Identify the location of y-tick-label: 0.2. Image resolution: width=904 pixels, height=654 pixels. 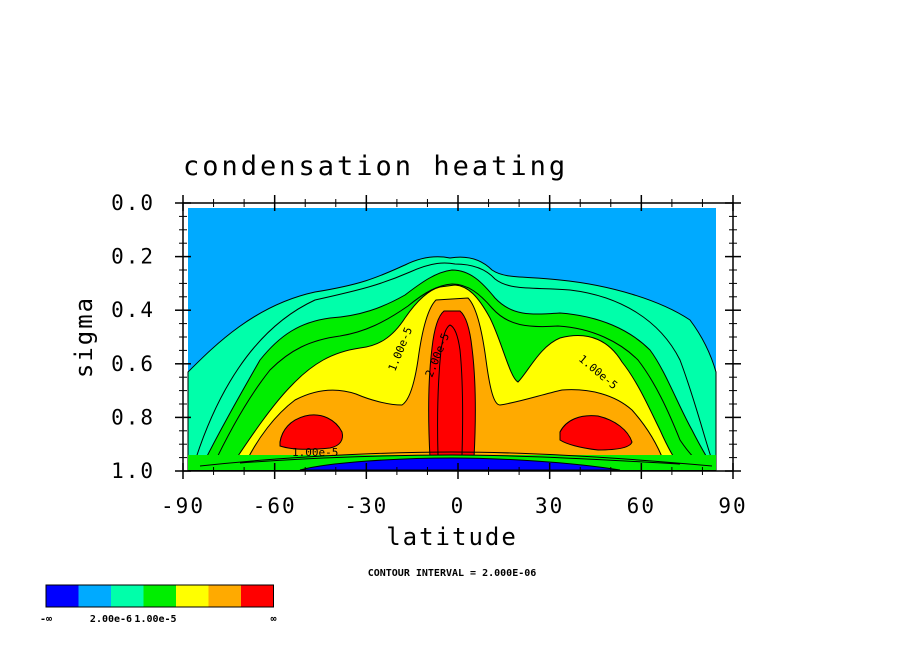
(133, 257).